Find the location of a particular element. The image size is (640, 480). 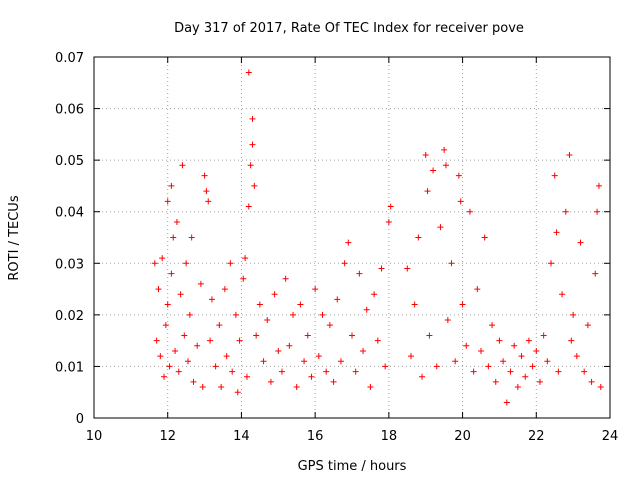

y-tick-label: 0.02 is located at coordinates (69, 316).